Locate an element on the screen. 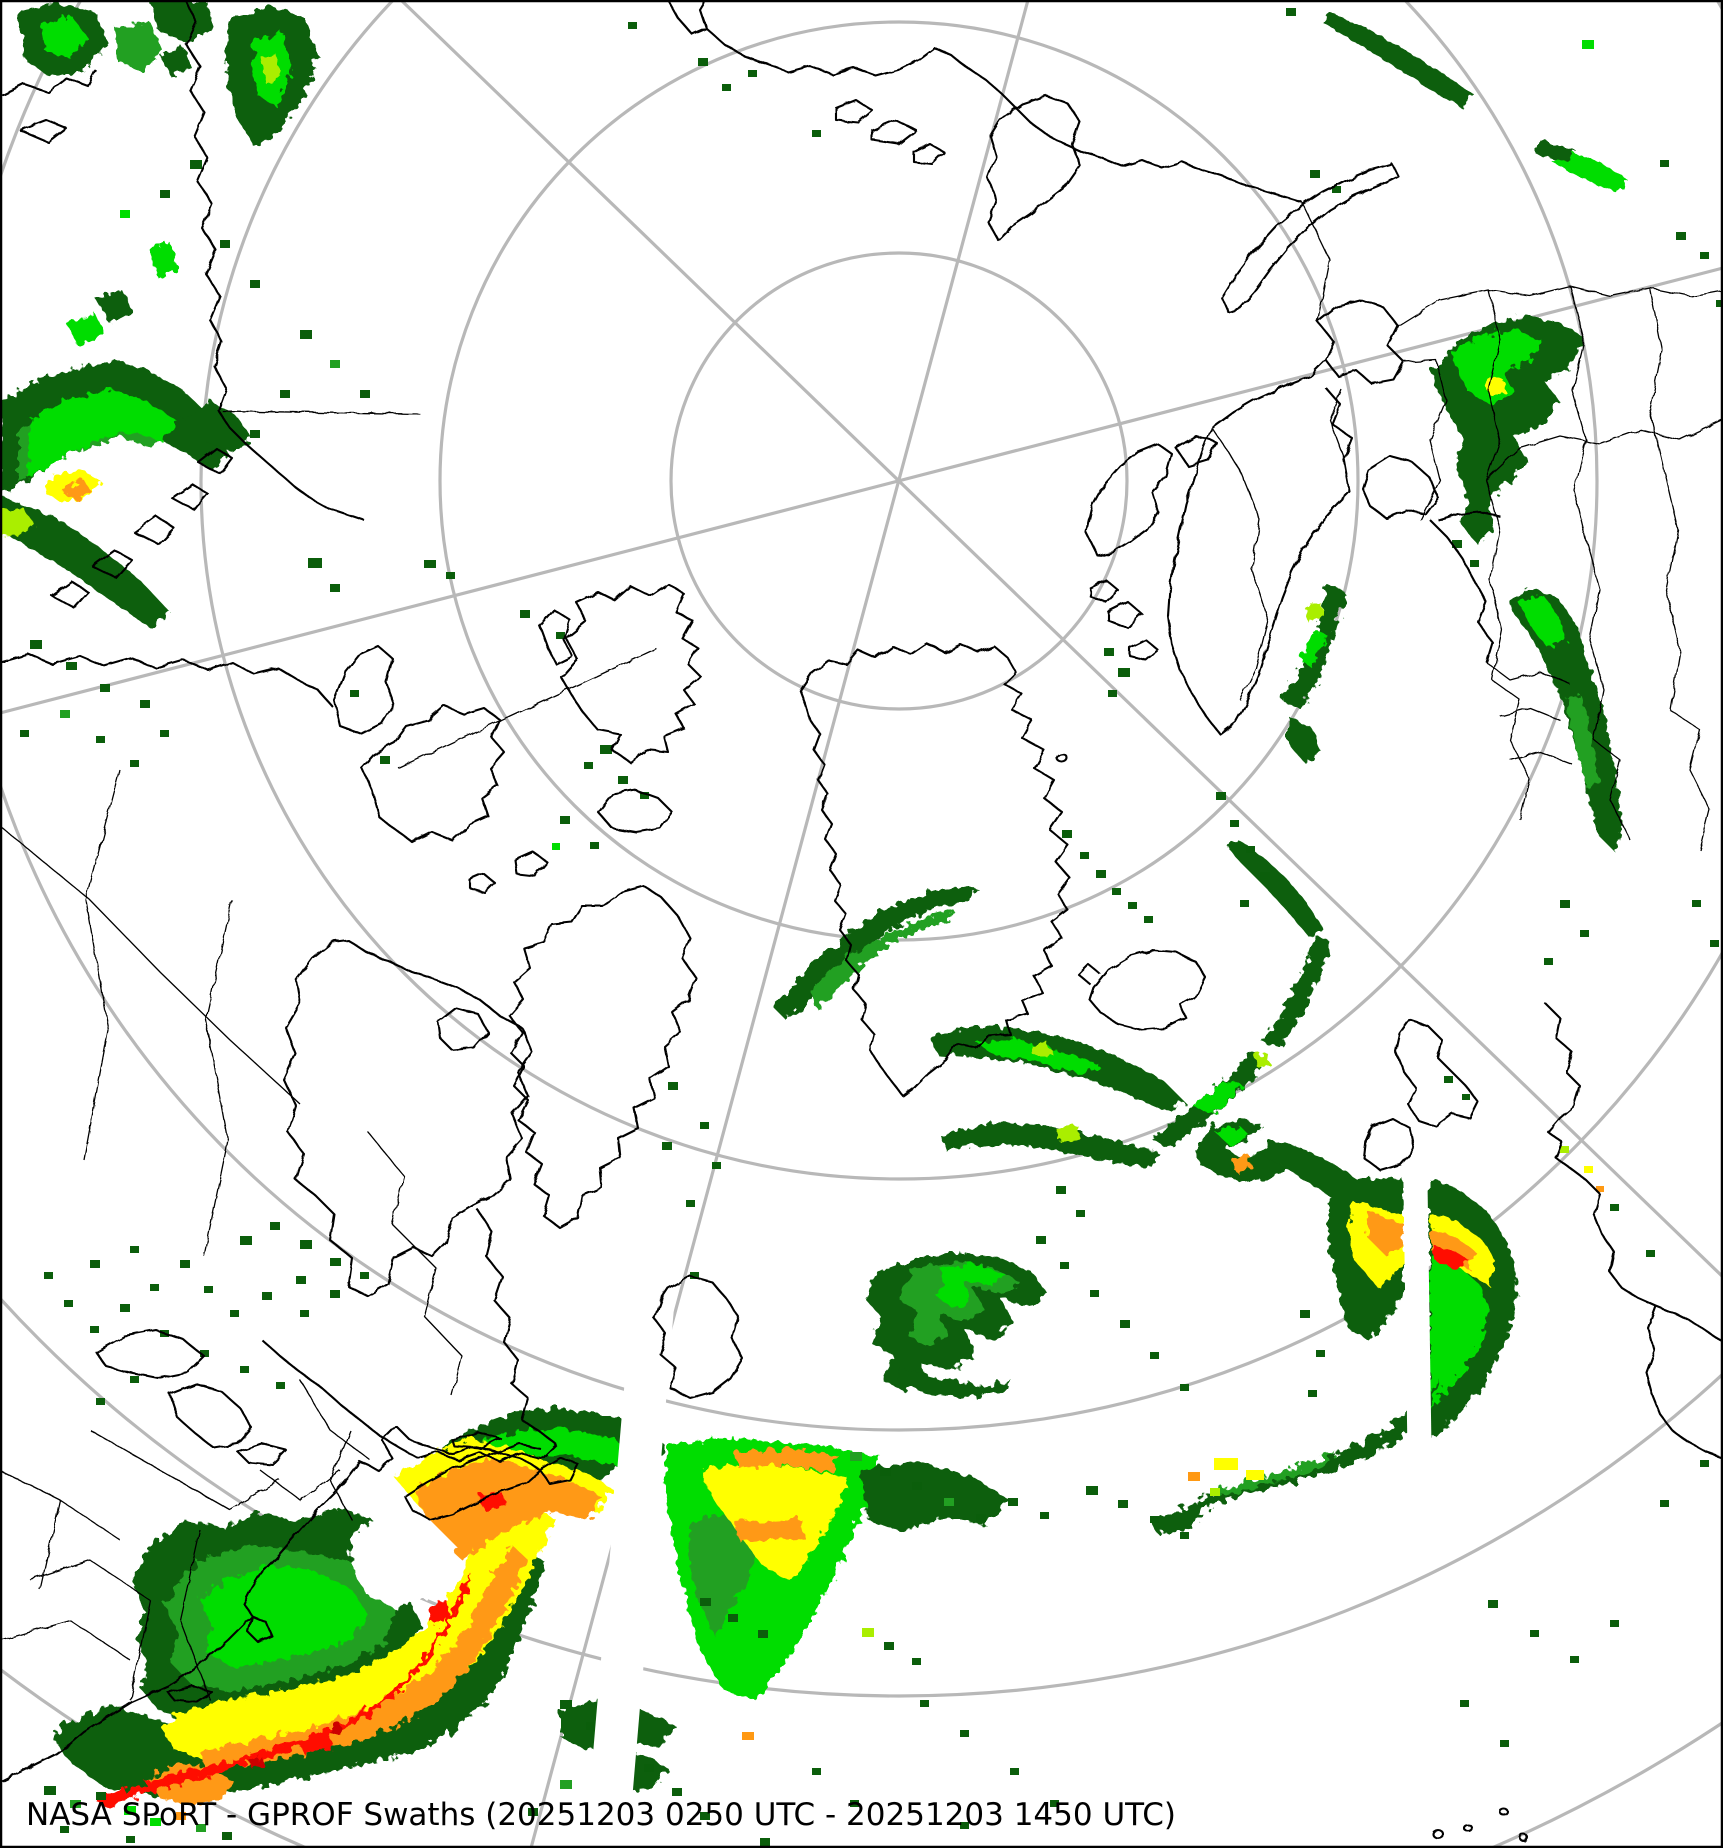  precip-nova-scotia-storm is located at coordinates (360, 1608).